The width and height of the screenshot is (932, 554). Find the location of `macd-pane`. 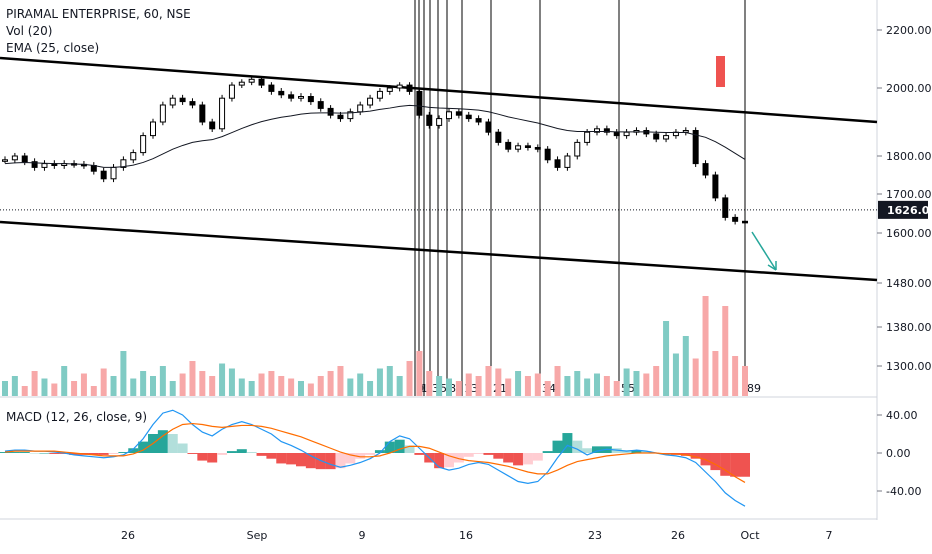

macd-pane is located at coordinates (375, 458).